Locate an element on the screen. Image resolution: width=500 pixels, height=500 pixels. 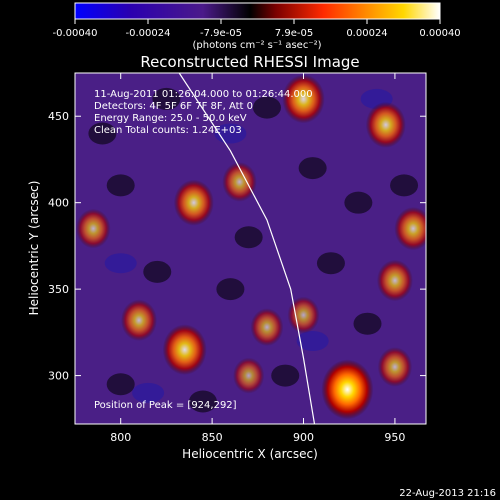
y-tick-label: 450 is located at coordinates (58, 116).